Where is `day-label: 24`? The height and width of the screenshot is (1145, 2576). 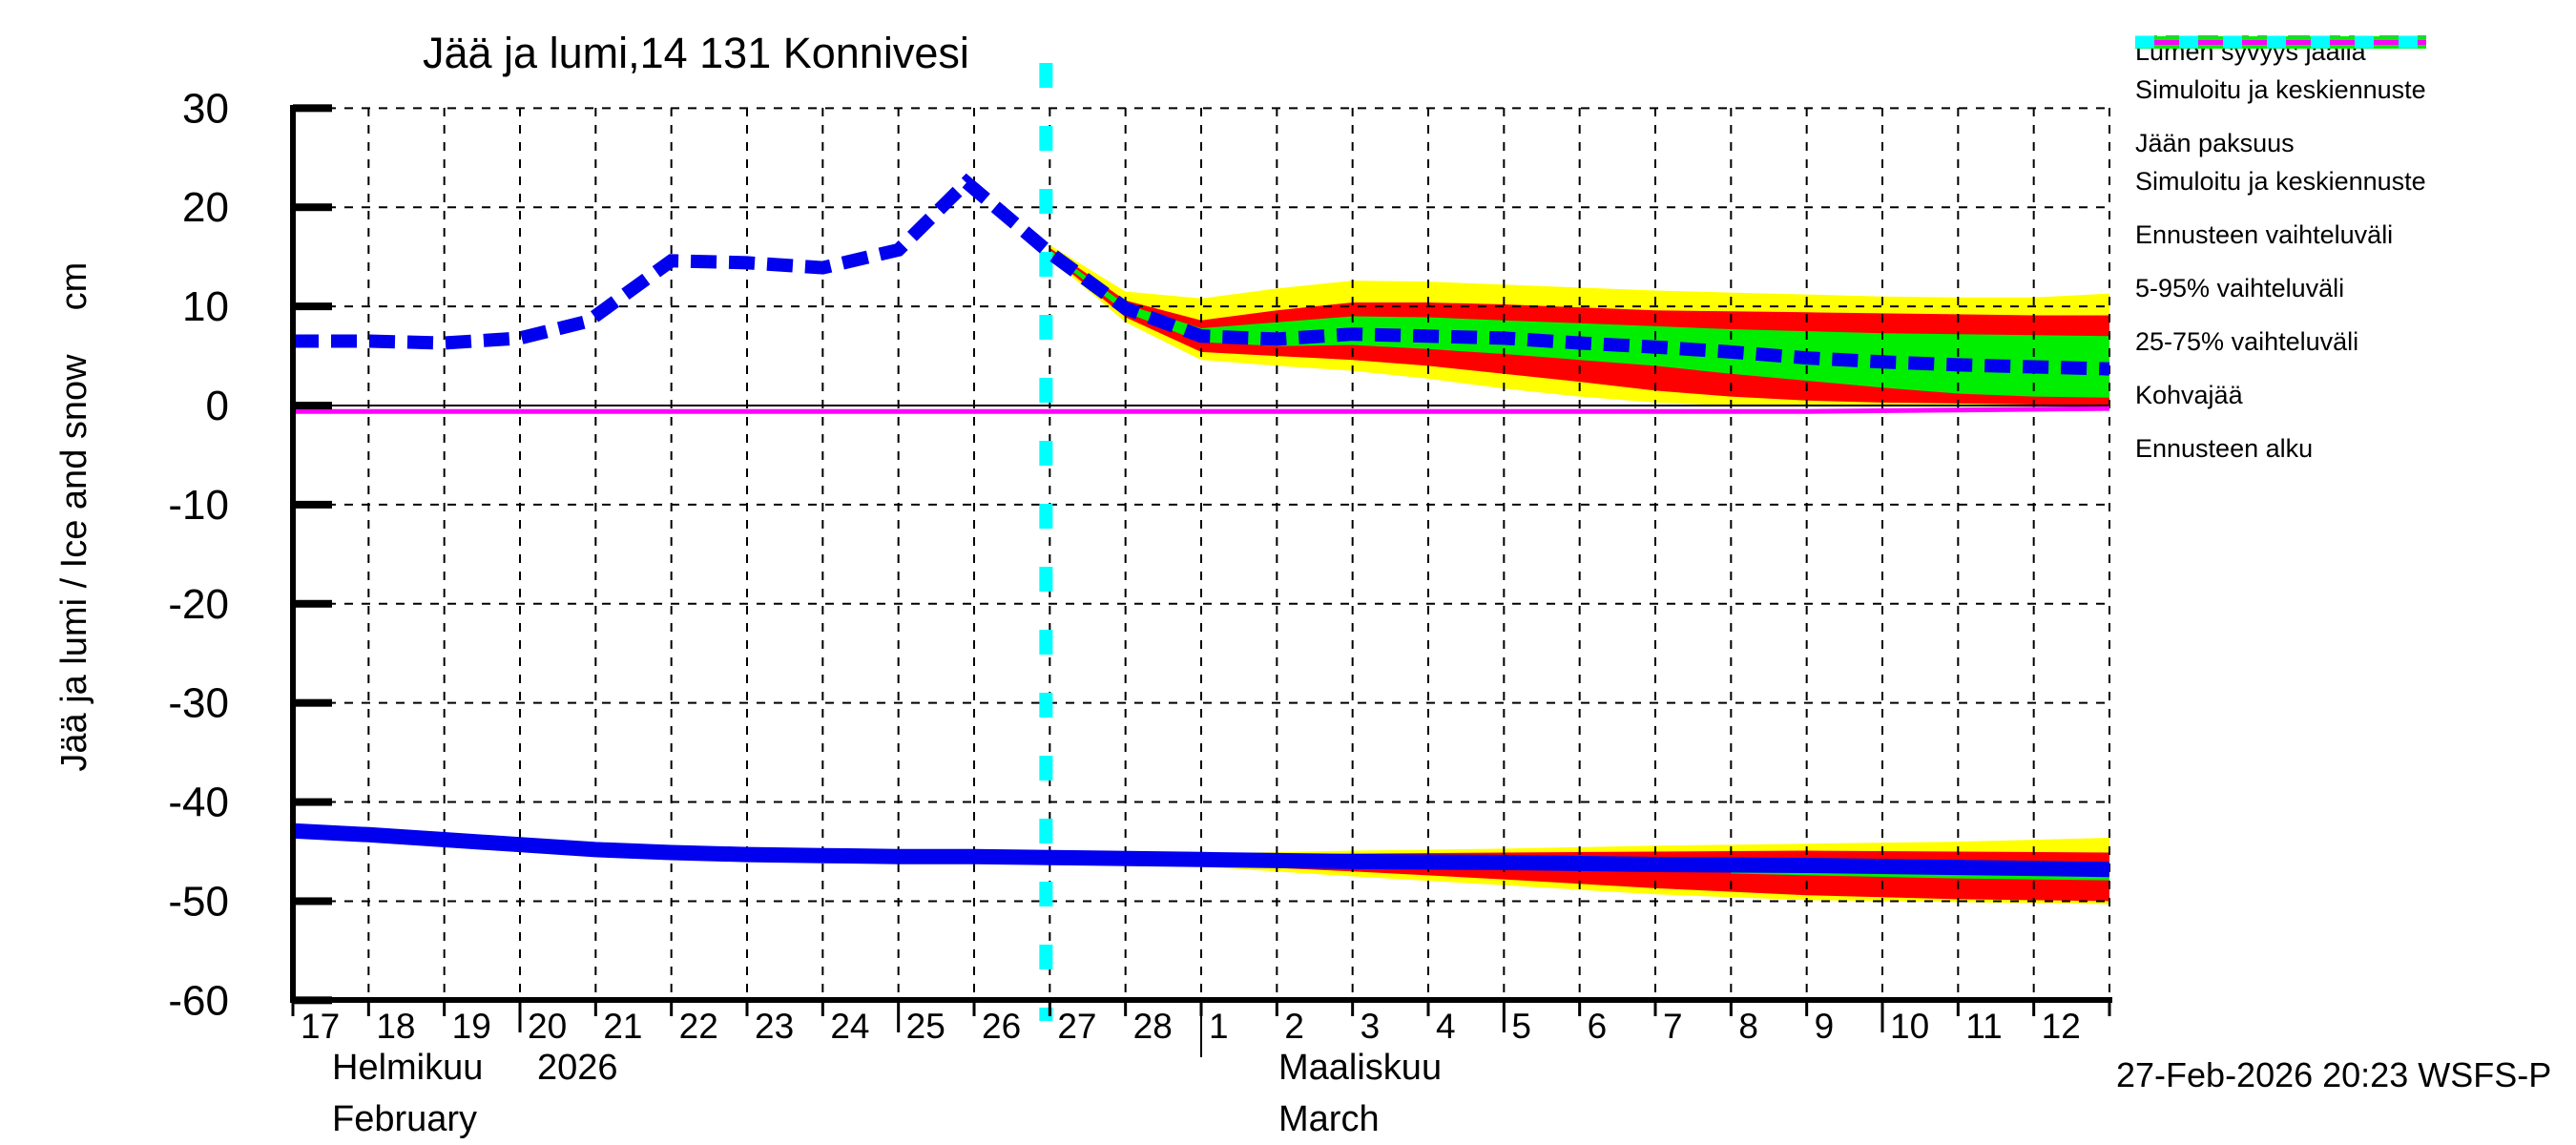 day-label: 24 is located at coordinates (849, 1026).